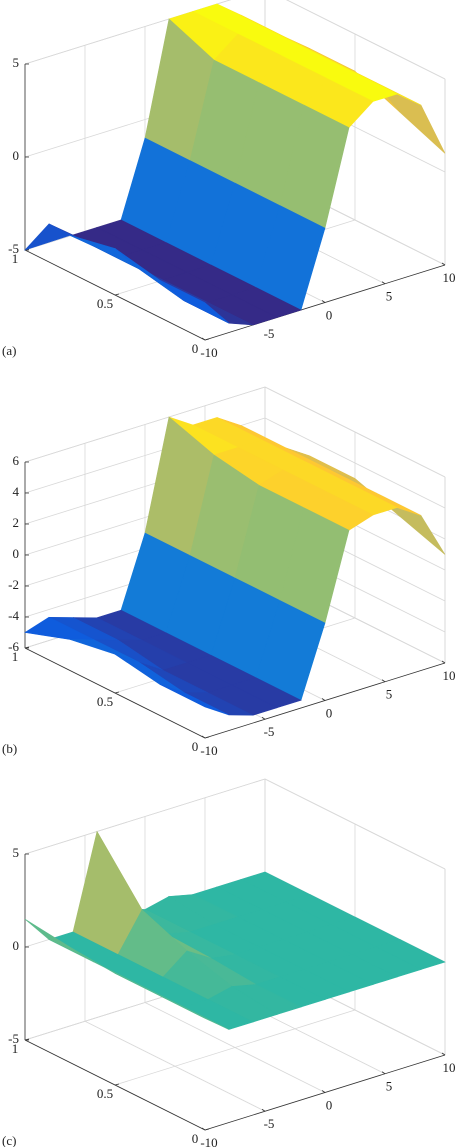 The height and width of the screenshot is (1147, 474). Describe the element at coordinates (9, 350) in the screenshot. I see `panel-label: (a)` at that location.